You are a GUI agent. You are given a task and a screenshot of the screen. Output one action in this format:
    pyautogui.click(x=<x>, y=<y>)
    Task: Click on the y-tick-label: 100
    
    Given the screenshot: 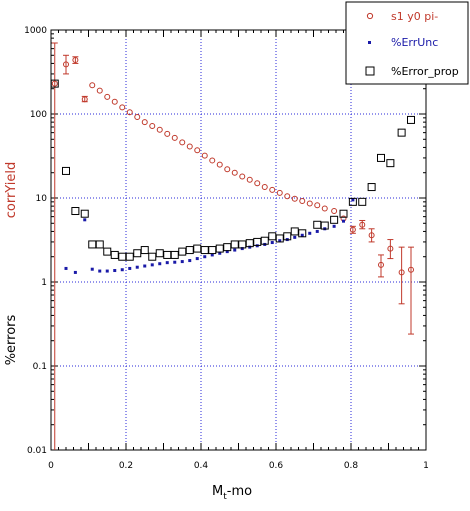 What is the action you would take?
    pyautogui.click(x=38, y=115)
    